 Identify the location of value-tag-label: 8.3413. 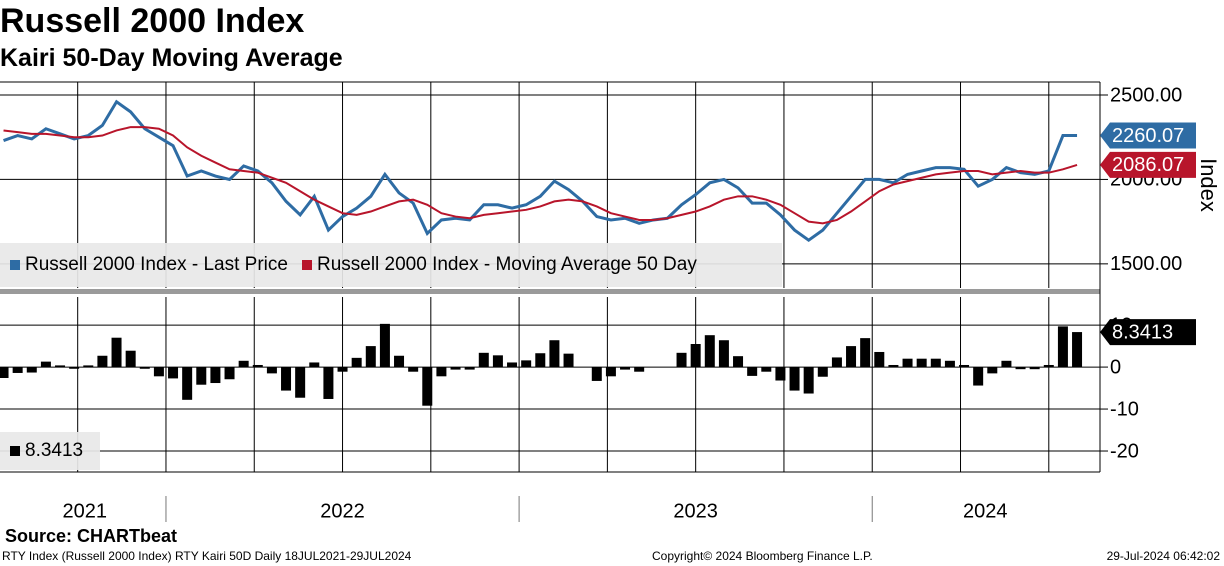
(1142, 332).